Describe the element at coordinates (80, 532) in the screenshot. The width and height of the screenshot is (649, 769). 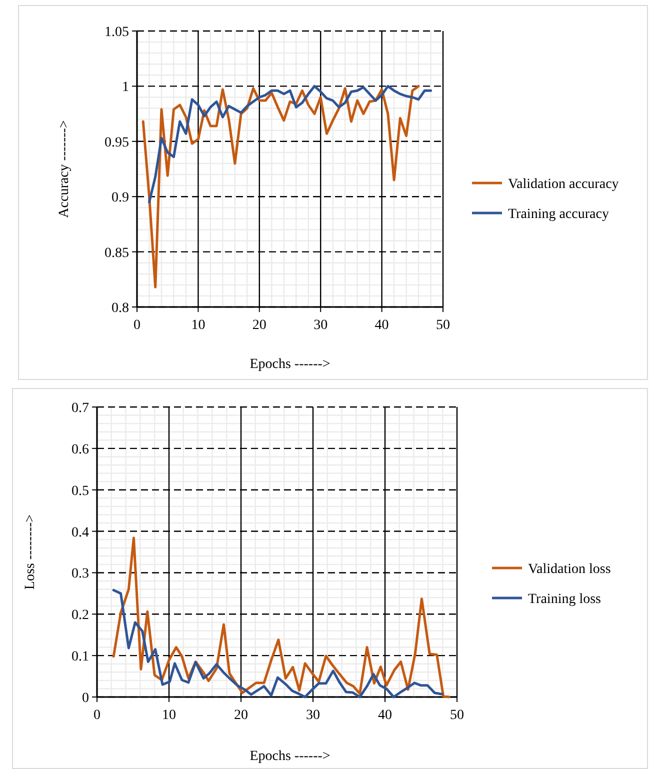
I see `y-tick-label: 0.4` at that location.